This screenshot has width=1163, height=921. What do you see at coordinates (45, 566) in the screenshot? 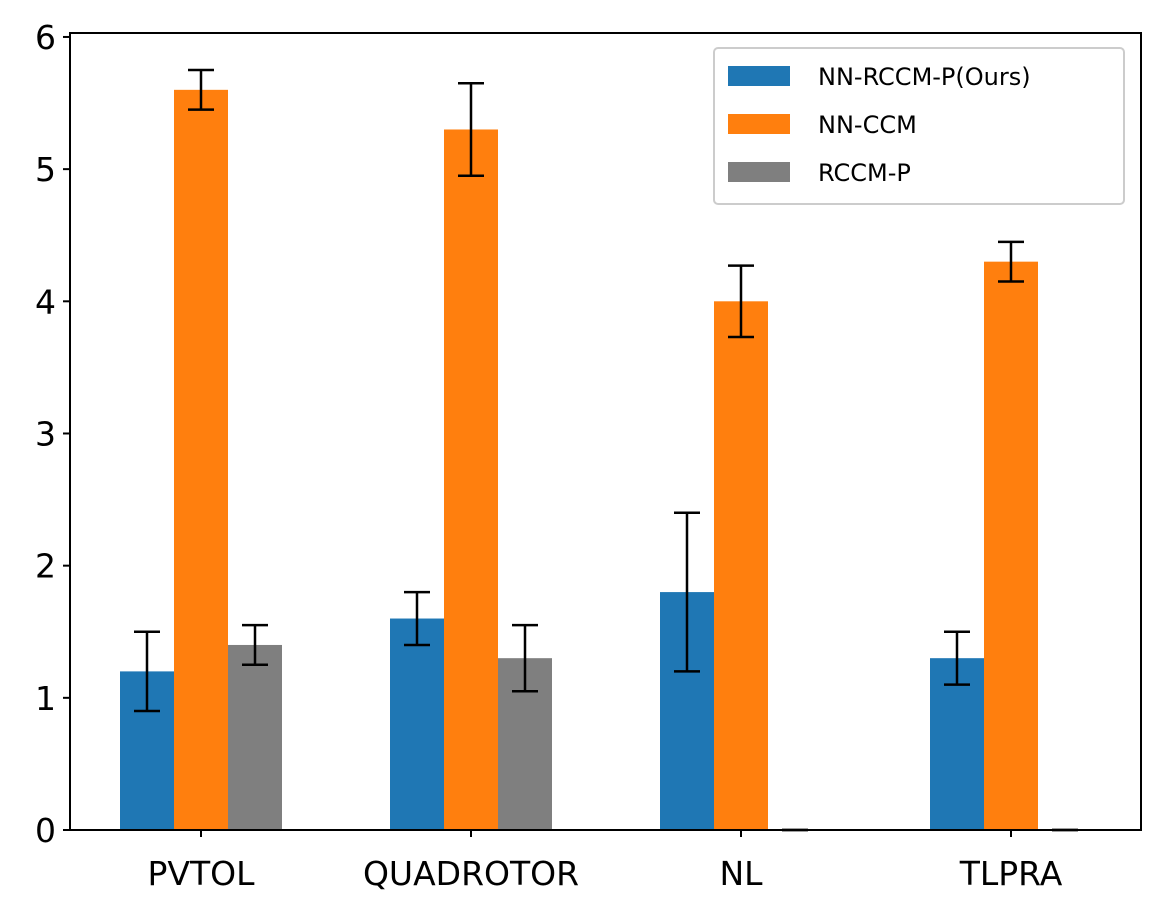
I see `y-tick-label-2: 2` at bounding box center [45, 566].